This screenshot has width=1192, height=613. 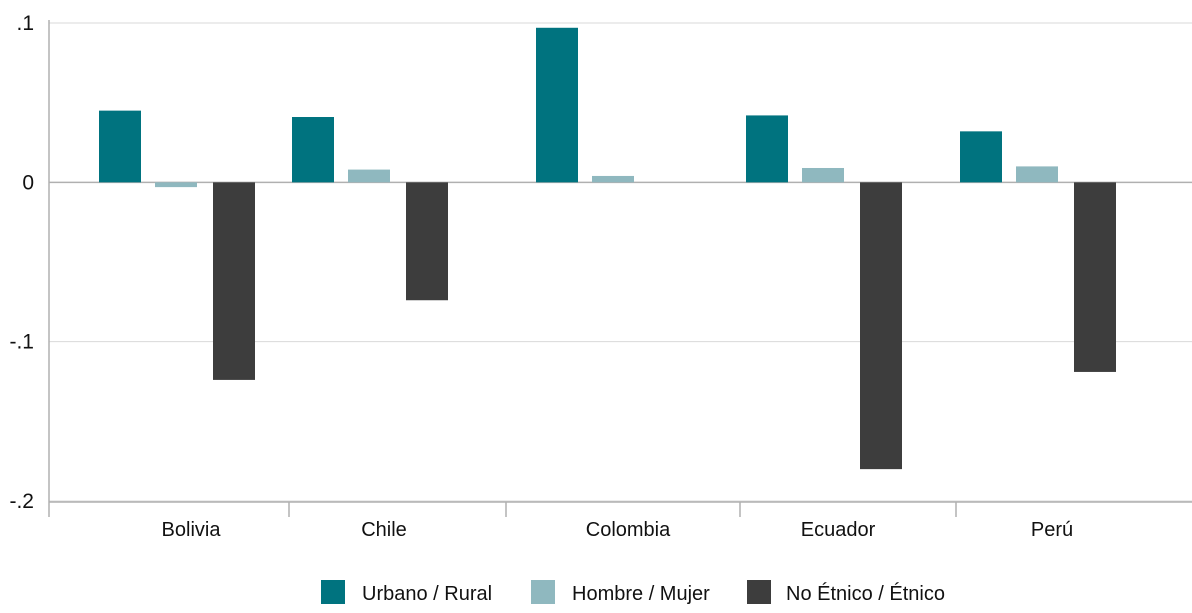 What do you see at coordinates (1095, 277) in the screenshot?
I see `bar-perú-series-2` at bounding box center [1095, 277].